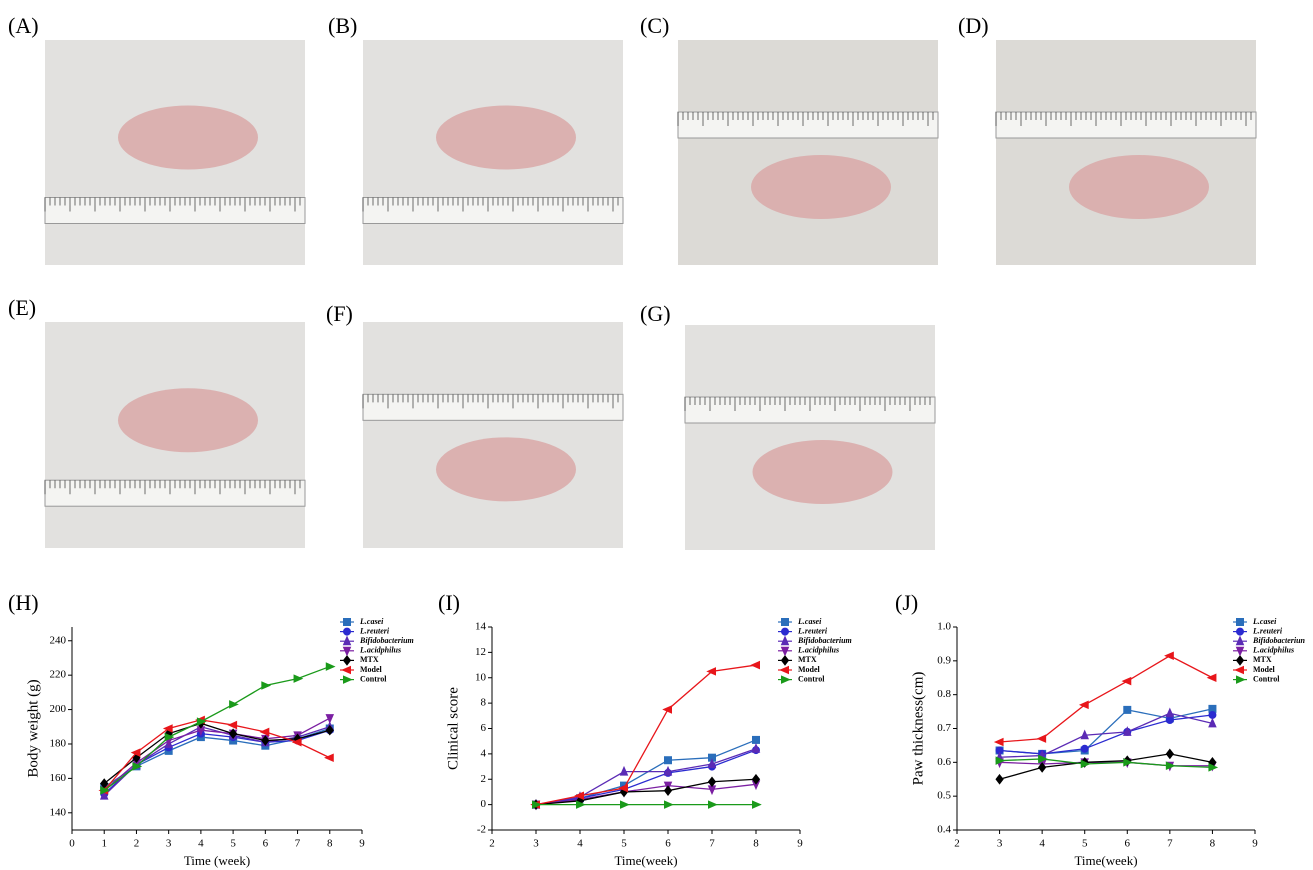  Describe the element at coordinates (72, 844) in the screenshot. I see `x-tick-label: 0` at that location.